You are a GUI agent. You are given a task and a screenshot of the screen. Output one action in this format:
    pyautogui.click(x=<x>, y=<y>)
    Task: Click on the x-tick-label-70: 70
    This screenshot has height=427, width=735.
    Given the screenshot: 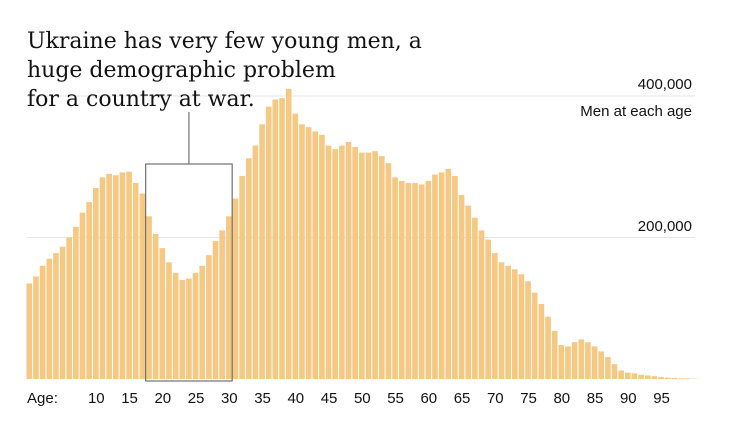 What is the action you would take?
    pyautogui.click(x=495, y=398)
    